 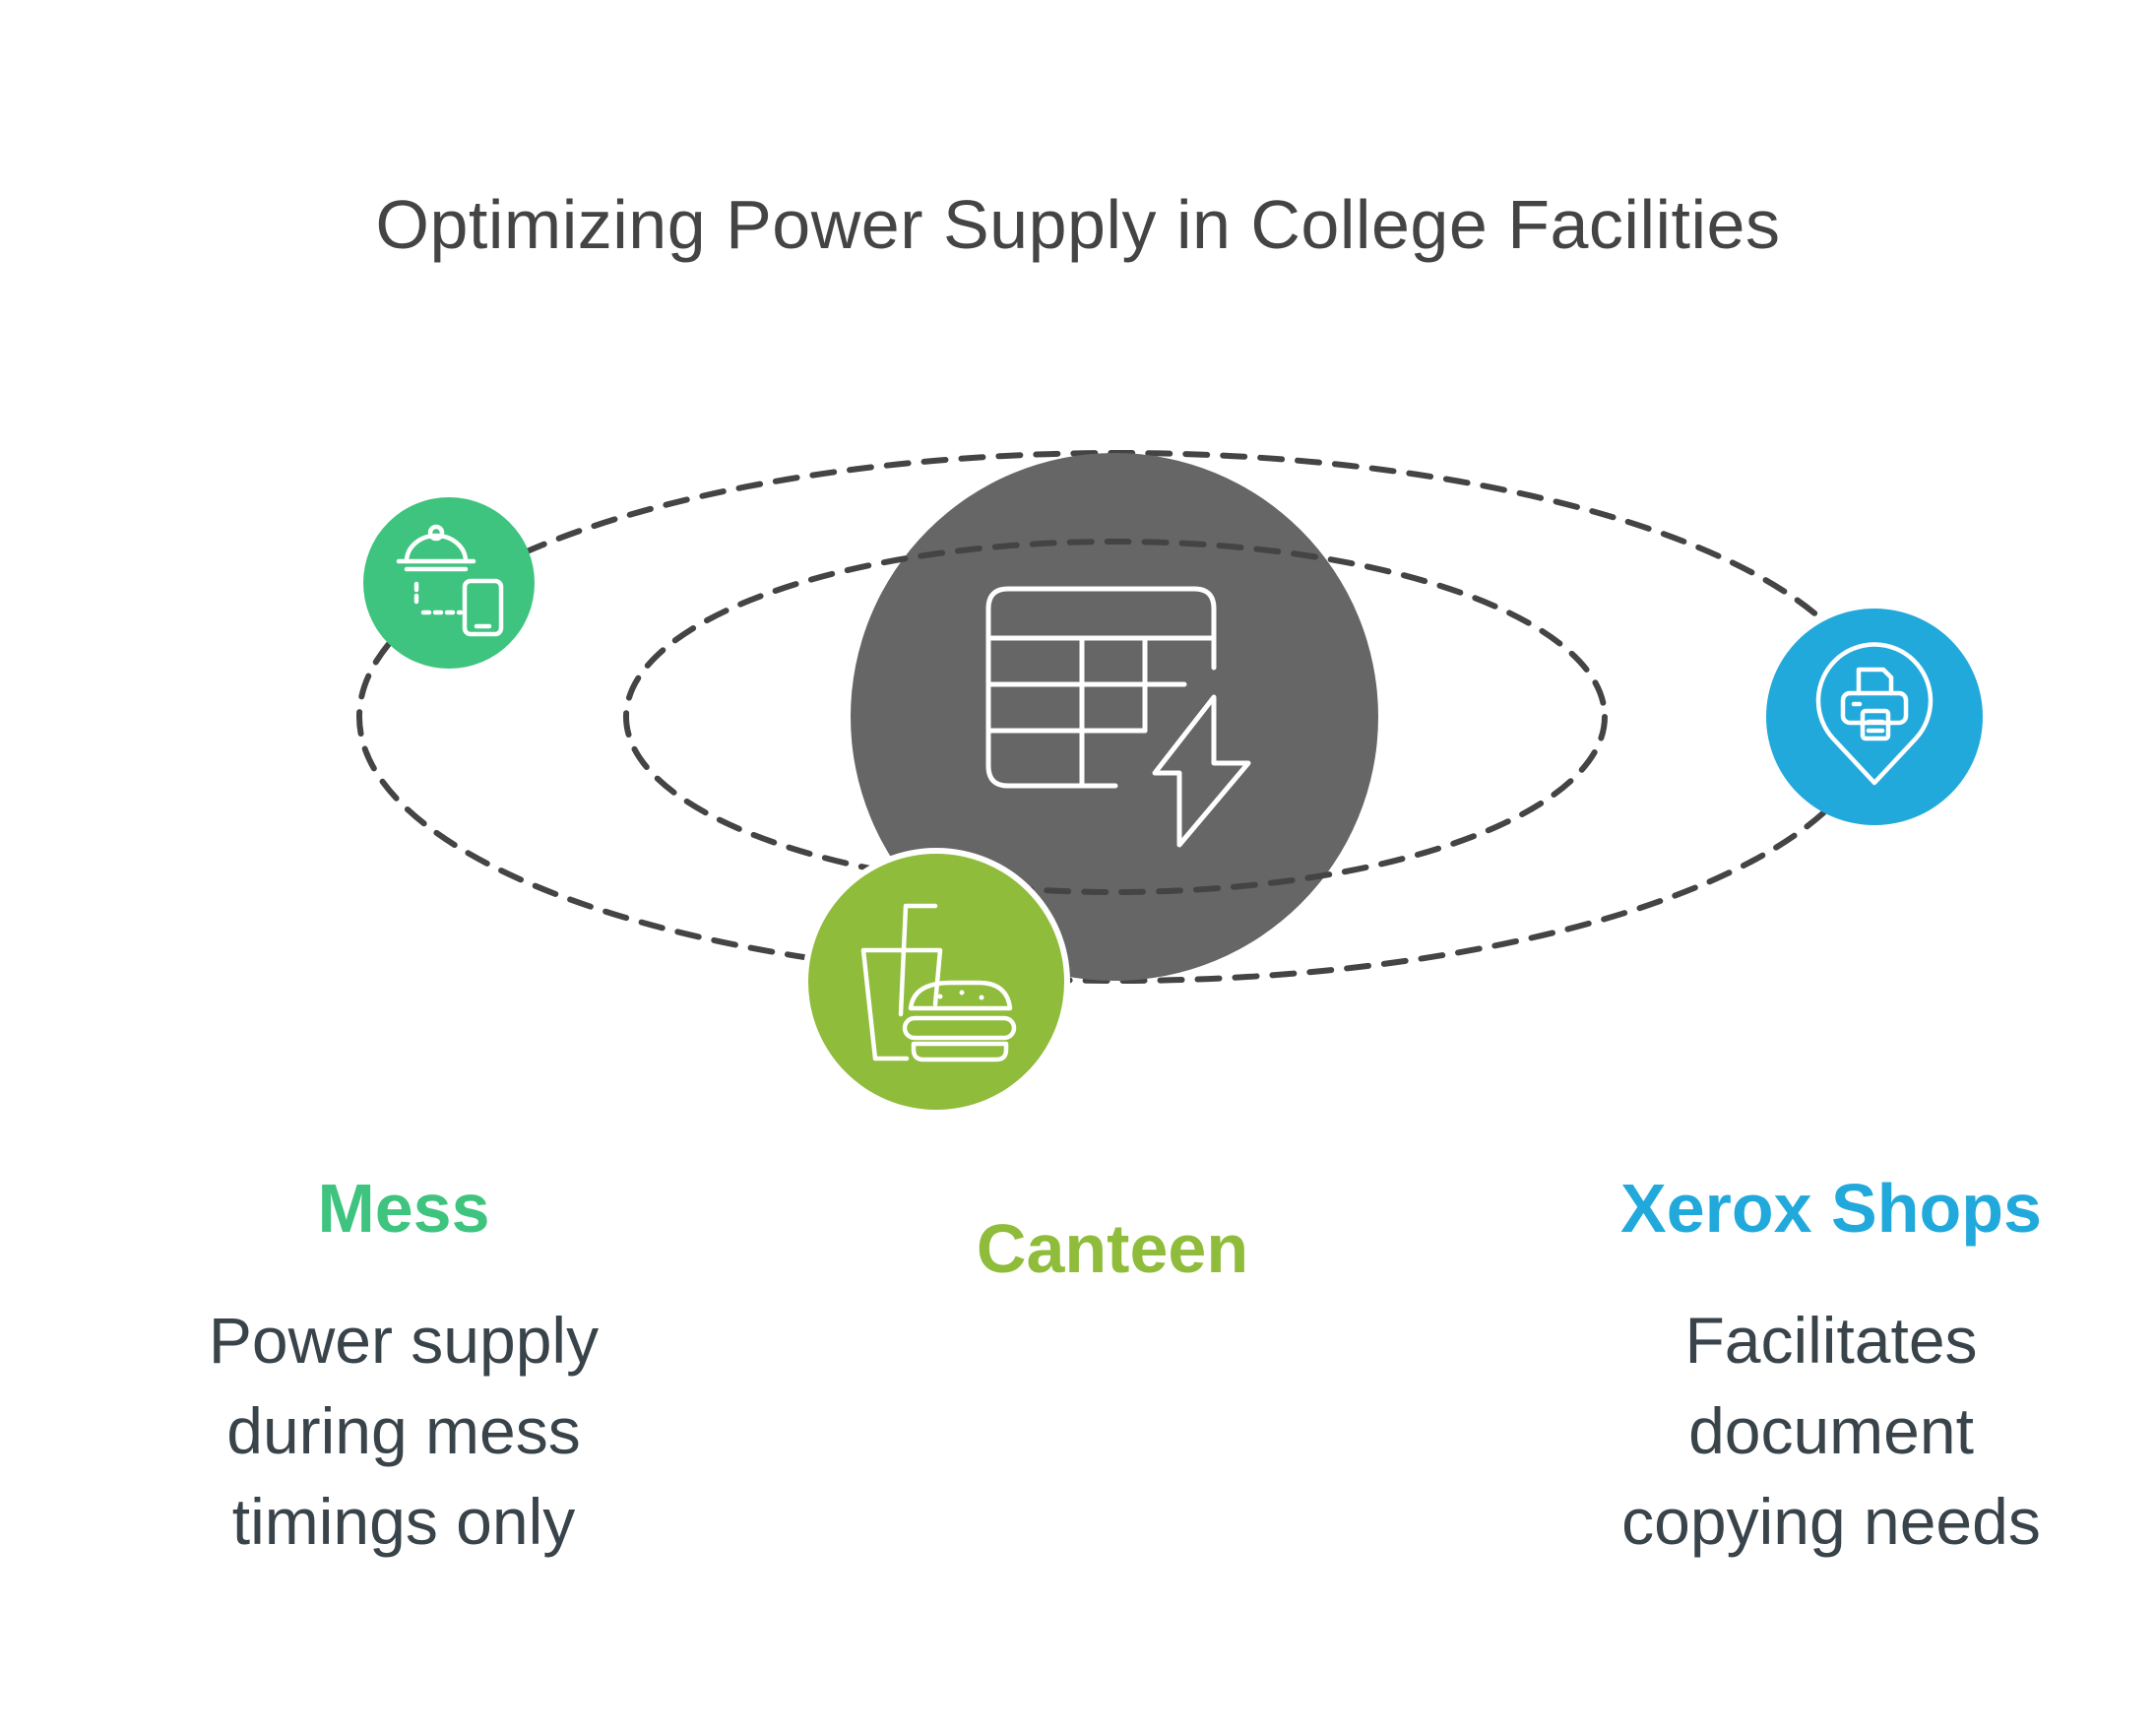 I want to click on xerox-description: Facilitates document copying needs, so click(x=1831, y=1431).